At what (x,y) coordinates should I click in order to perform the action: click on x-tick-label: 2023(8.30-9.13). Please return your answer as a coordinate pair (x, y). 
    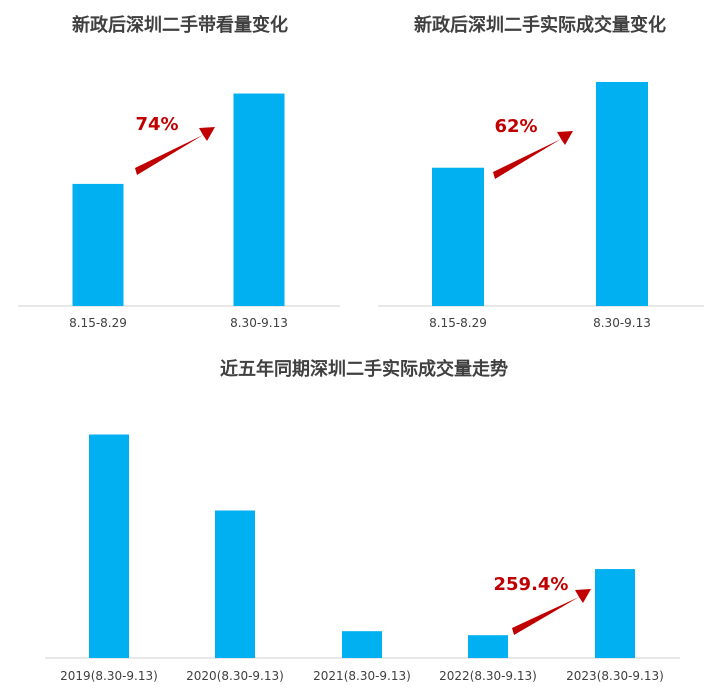
    Looking at the image, I should click on (615, 676).